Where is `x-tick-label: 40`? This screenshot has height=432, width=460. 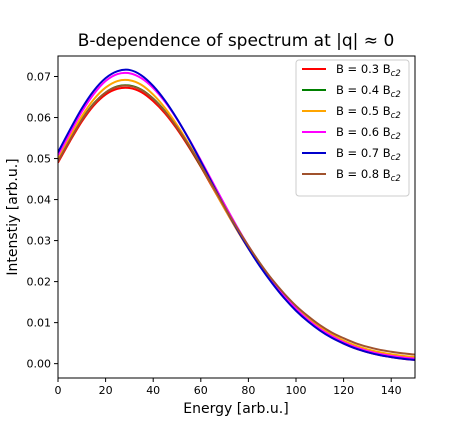 x-tick-label: 40 is located at coordinates (153, 390).